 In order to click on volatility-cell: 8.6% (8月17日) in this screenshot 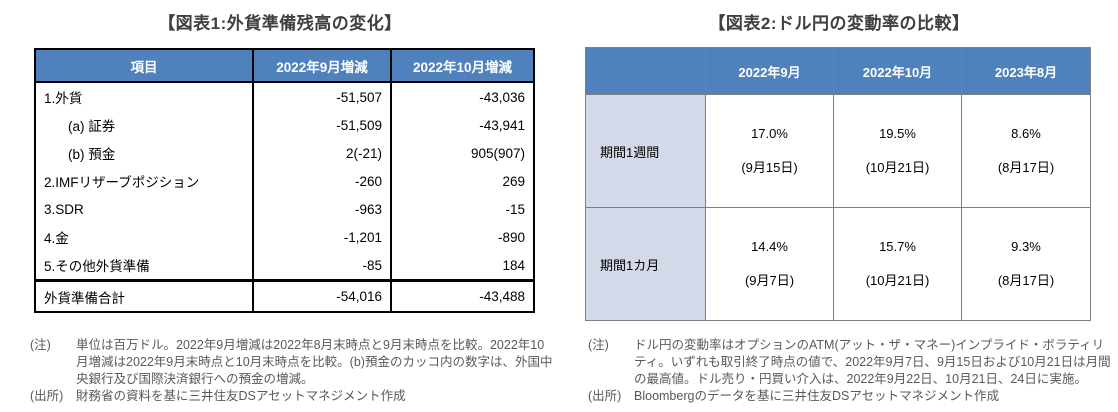, I will do `click(1026, 151)`.